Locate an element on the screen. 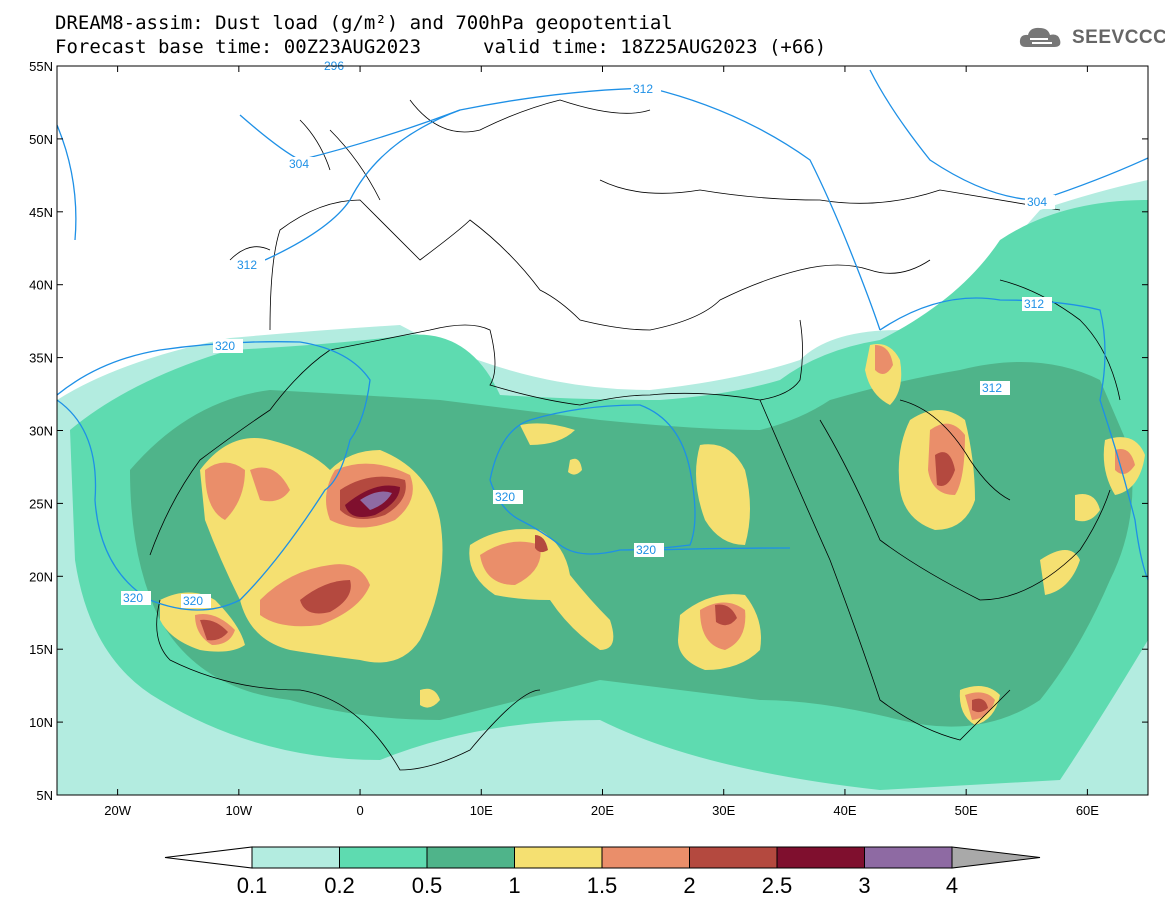  colorbar-label: 0.1 is located at coordinates (252, 885).